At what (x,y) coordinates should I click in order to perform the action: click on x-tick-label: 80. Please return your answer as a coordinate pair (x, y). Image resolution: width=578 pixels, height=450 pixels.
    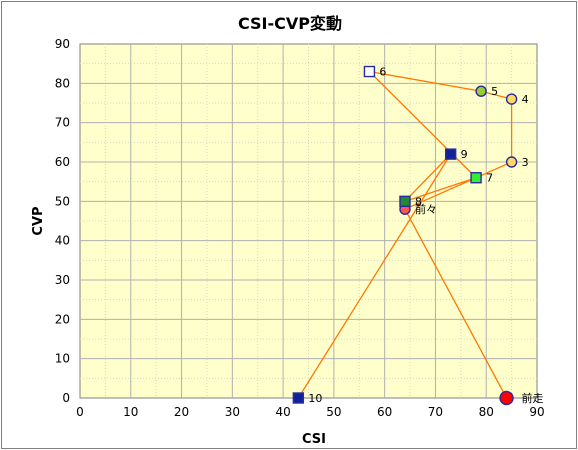
    Looking at the image, I should click on (486, 412).